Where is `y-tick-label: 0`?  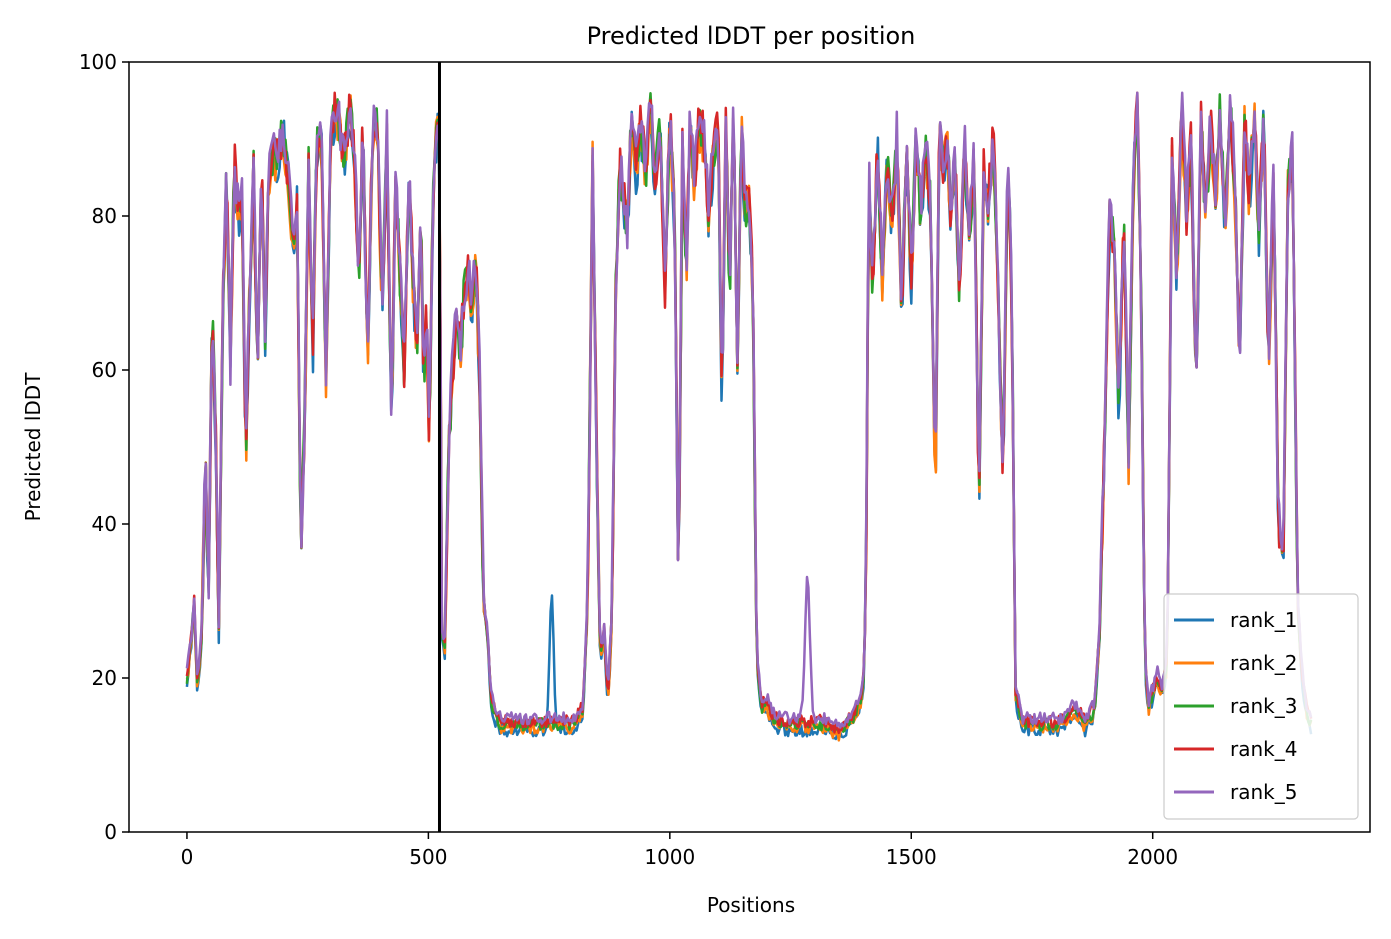
y-tick-label: 0 is located at coordinates (110, 832).